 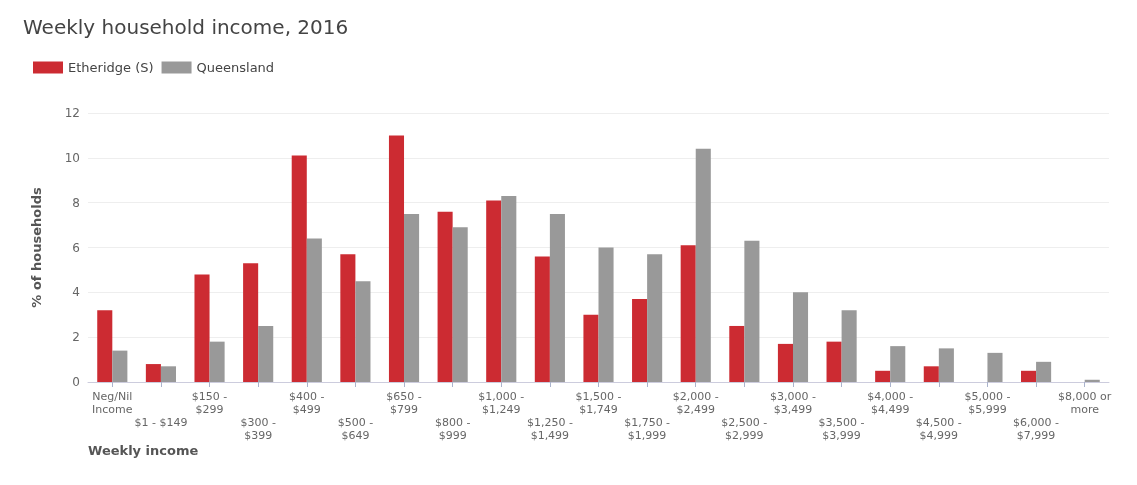 I want to click on x-tick-label: $3,500 - $3,999, so click(x=841, y=429).